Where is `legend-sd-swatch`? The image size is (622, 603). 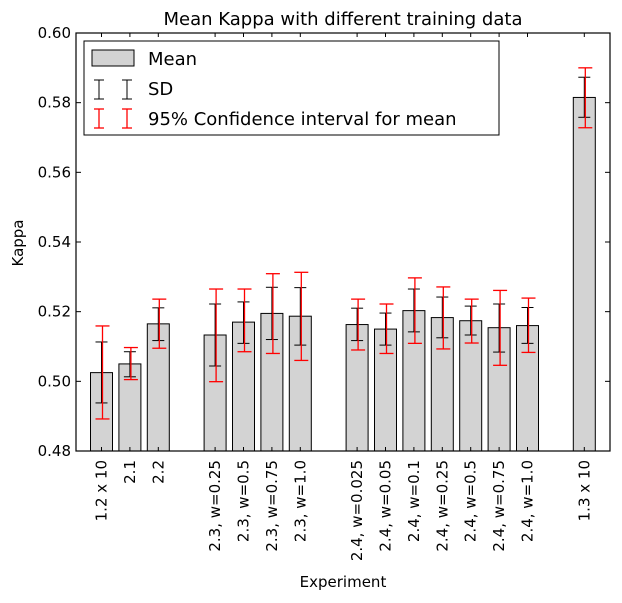 legend-sd-swatch is located at coordinates (113, 89).